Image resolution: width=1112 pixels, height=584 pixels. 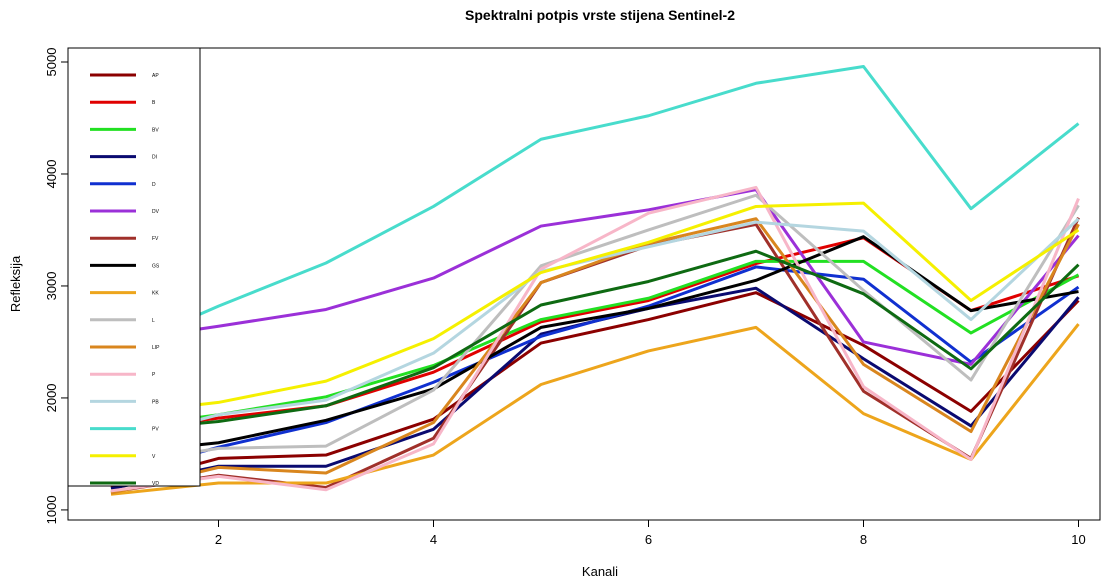 I want to click on legend-label: PV, so click(x=155, y=430).